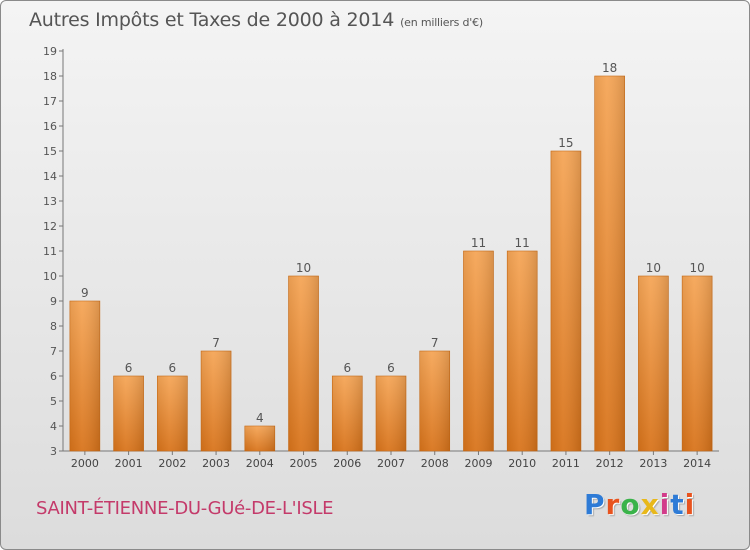  What do you see at coordinates (391, 413) in the screenshot?
I see `bar-shade-2007` at bounding box center [391, 413].